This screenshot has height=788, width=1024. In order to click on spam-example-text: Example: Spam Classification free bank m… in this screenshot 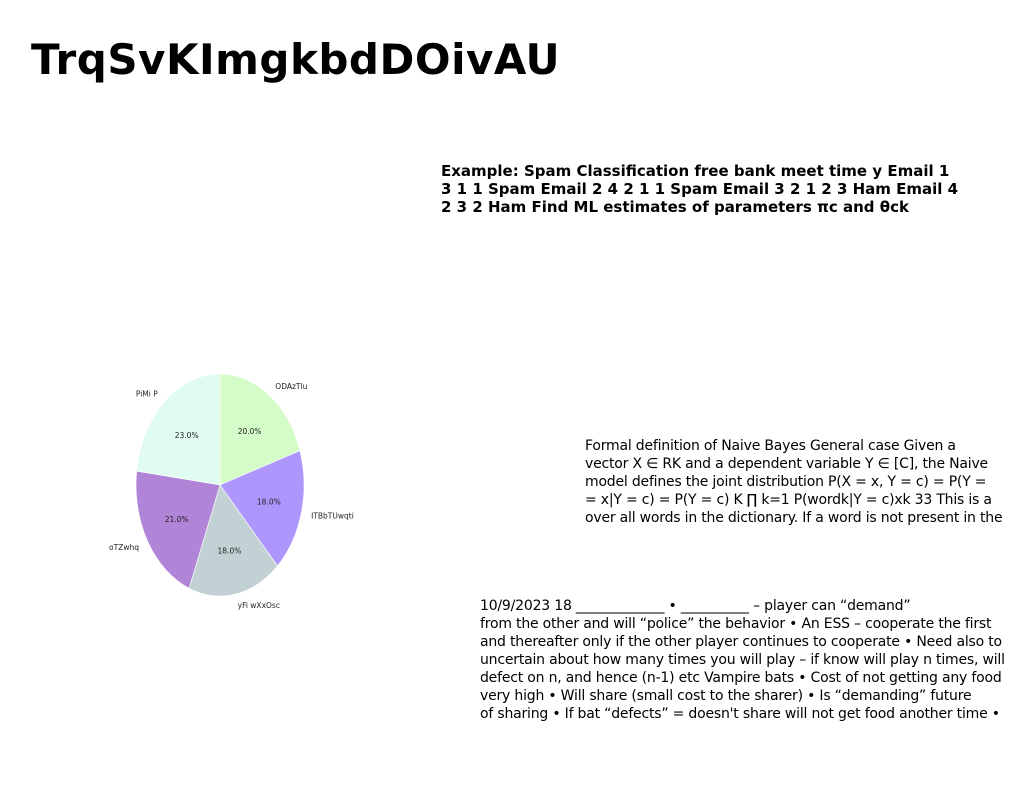, I will do `click(721, 189)`.